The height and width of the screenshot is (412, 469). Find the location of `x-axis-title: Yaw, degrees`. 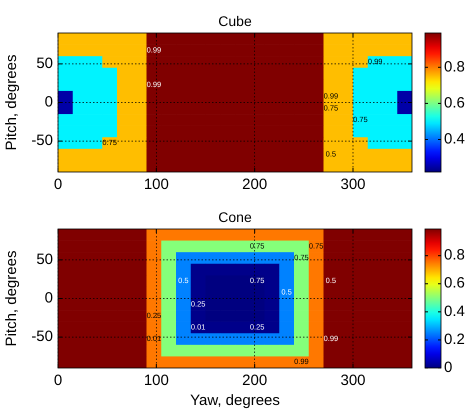

x-axis-title: Yaw, degrees is located at coordinates (235, 400).